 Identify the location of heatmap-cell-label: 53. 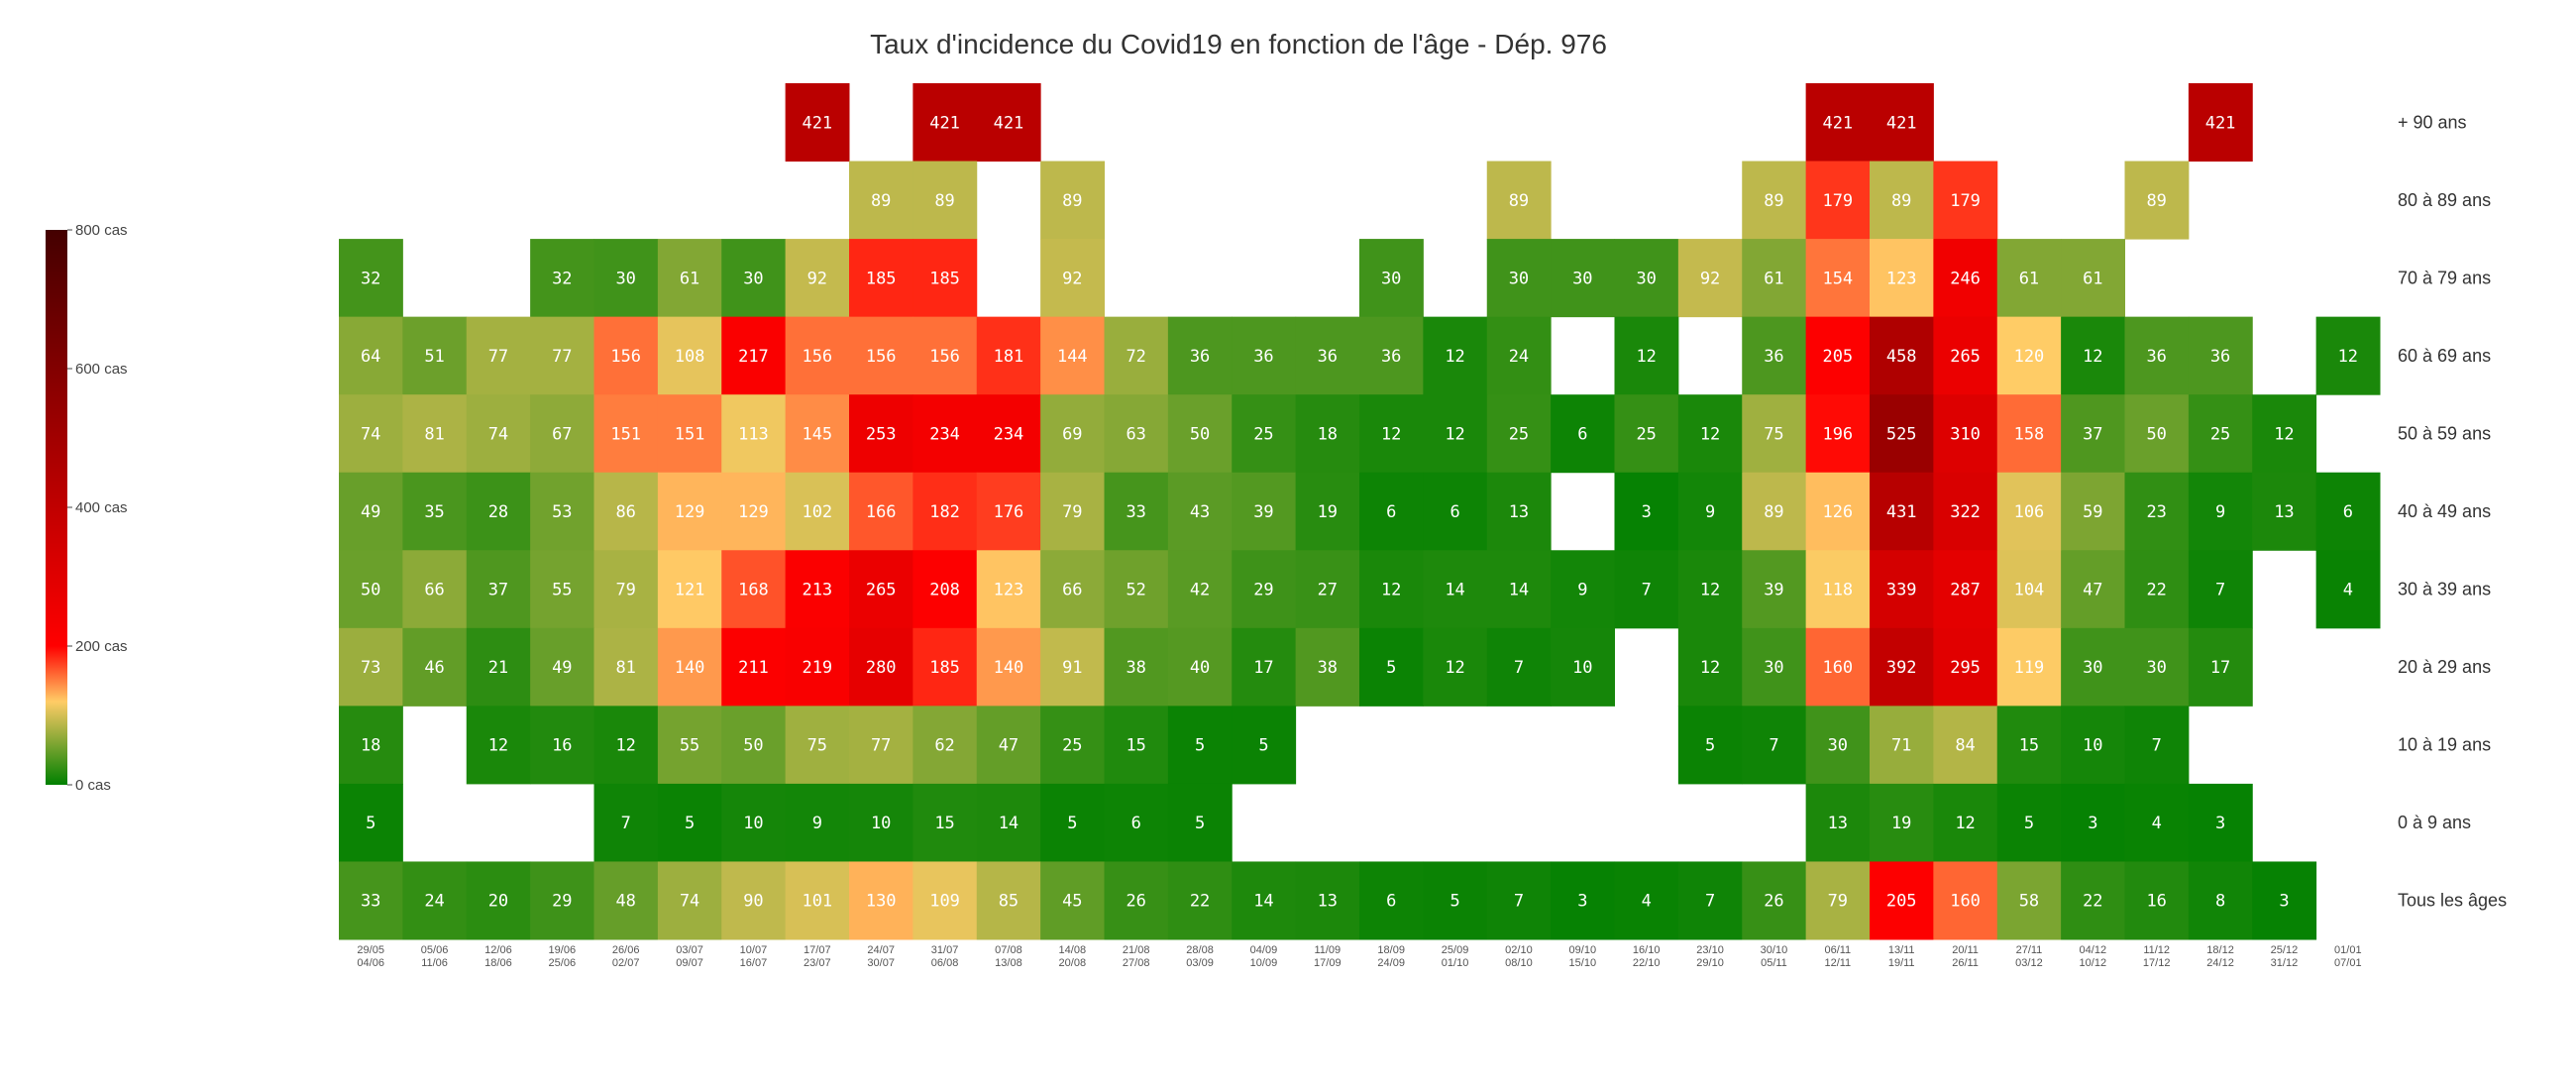
(562, 512).